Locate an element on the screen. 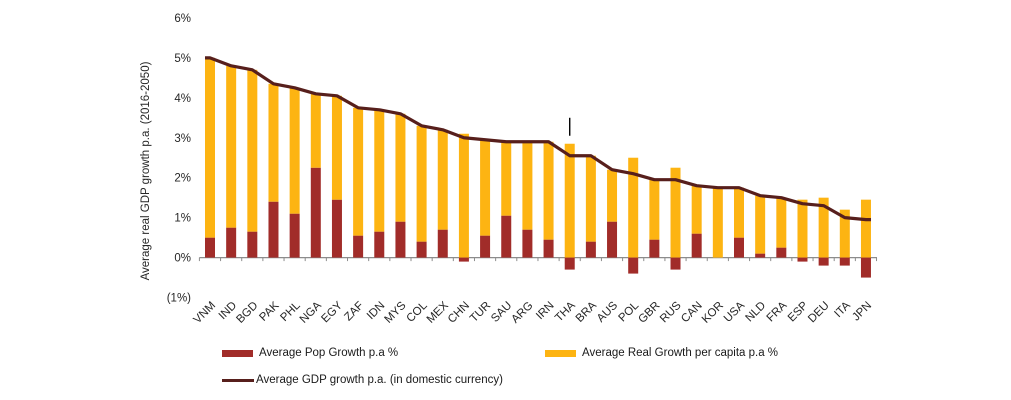  y-tick-label: 0% is located at coordinates (182, 259).